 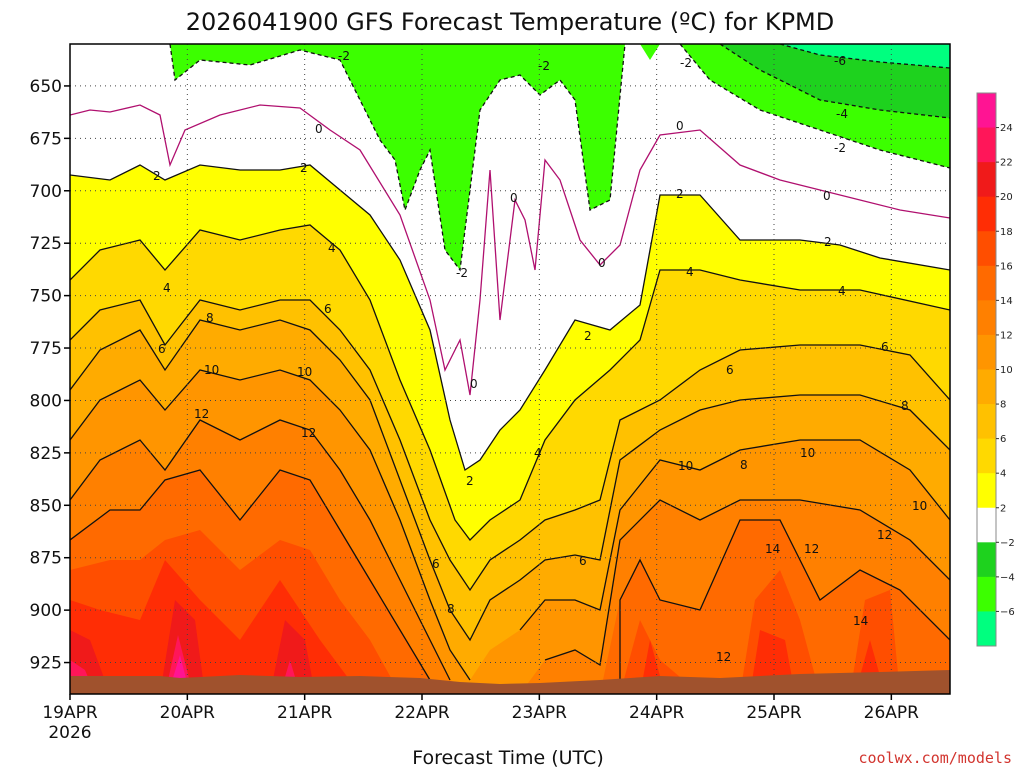 I want to click on x-tick-label: 20APR, so click(x=188, y=713).